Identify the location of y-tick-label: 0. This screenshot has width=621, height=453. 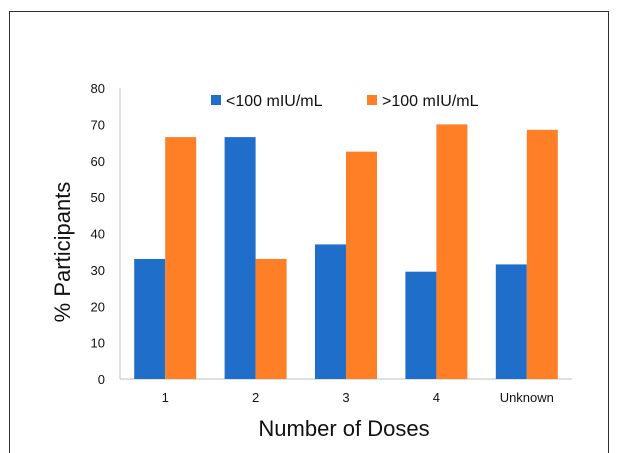
(101, 379).